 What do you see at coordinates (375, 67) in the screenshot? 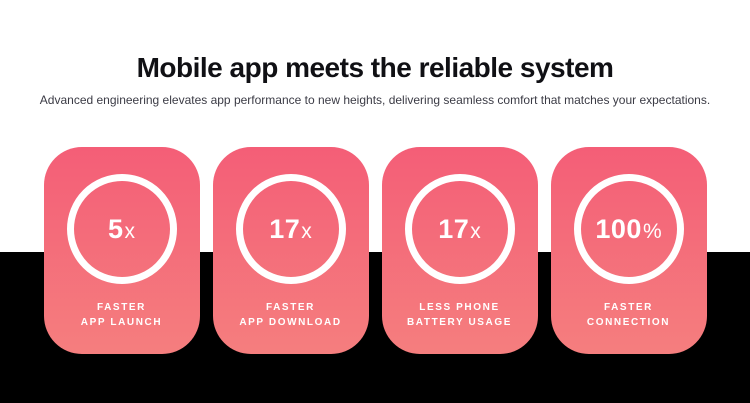
I see `page-title: Mobile app meets the reliable system` at bounding box center [375, 67].